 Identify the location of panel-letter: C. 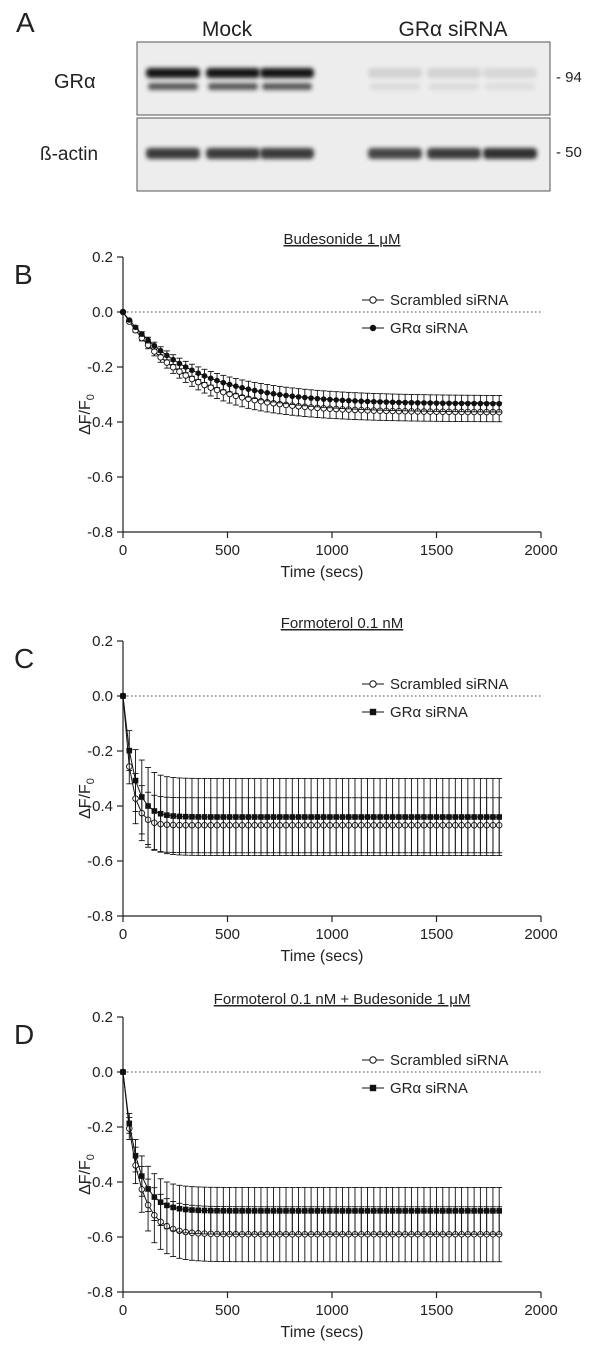
(24, 658).